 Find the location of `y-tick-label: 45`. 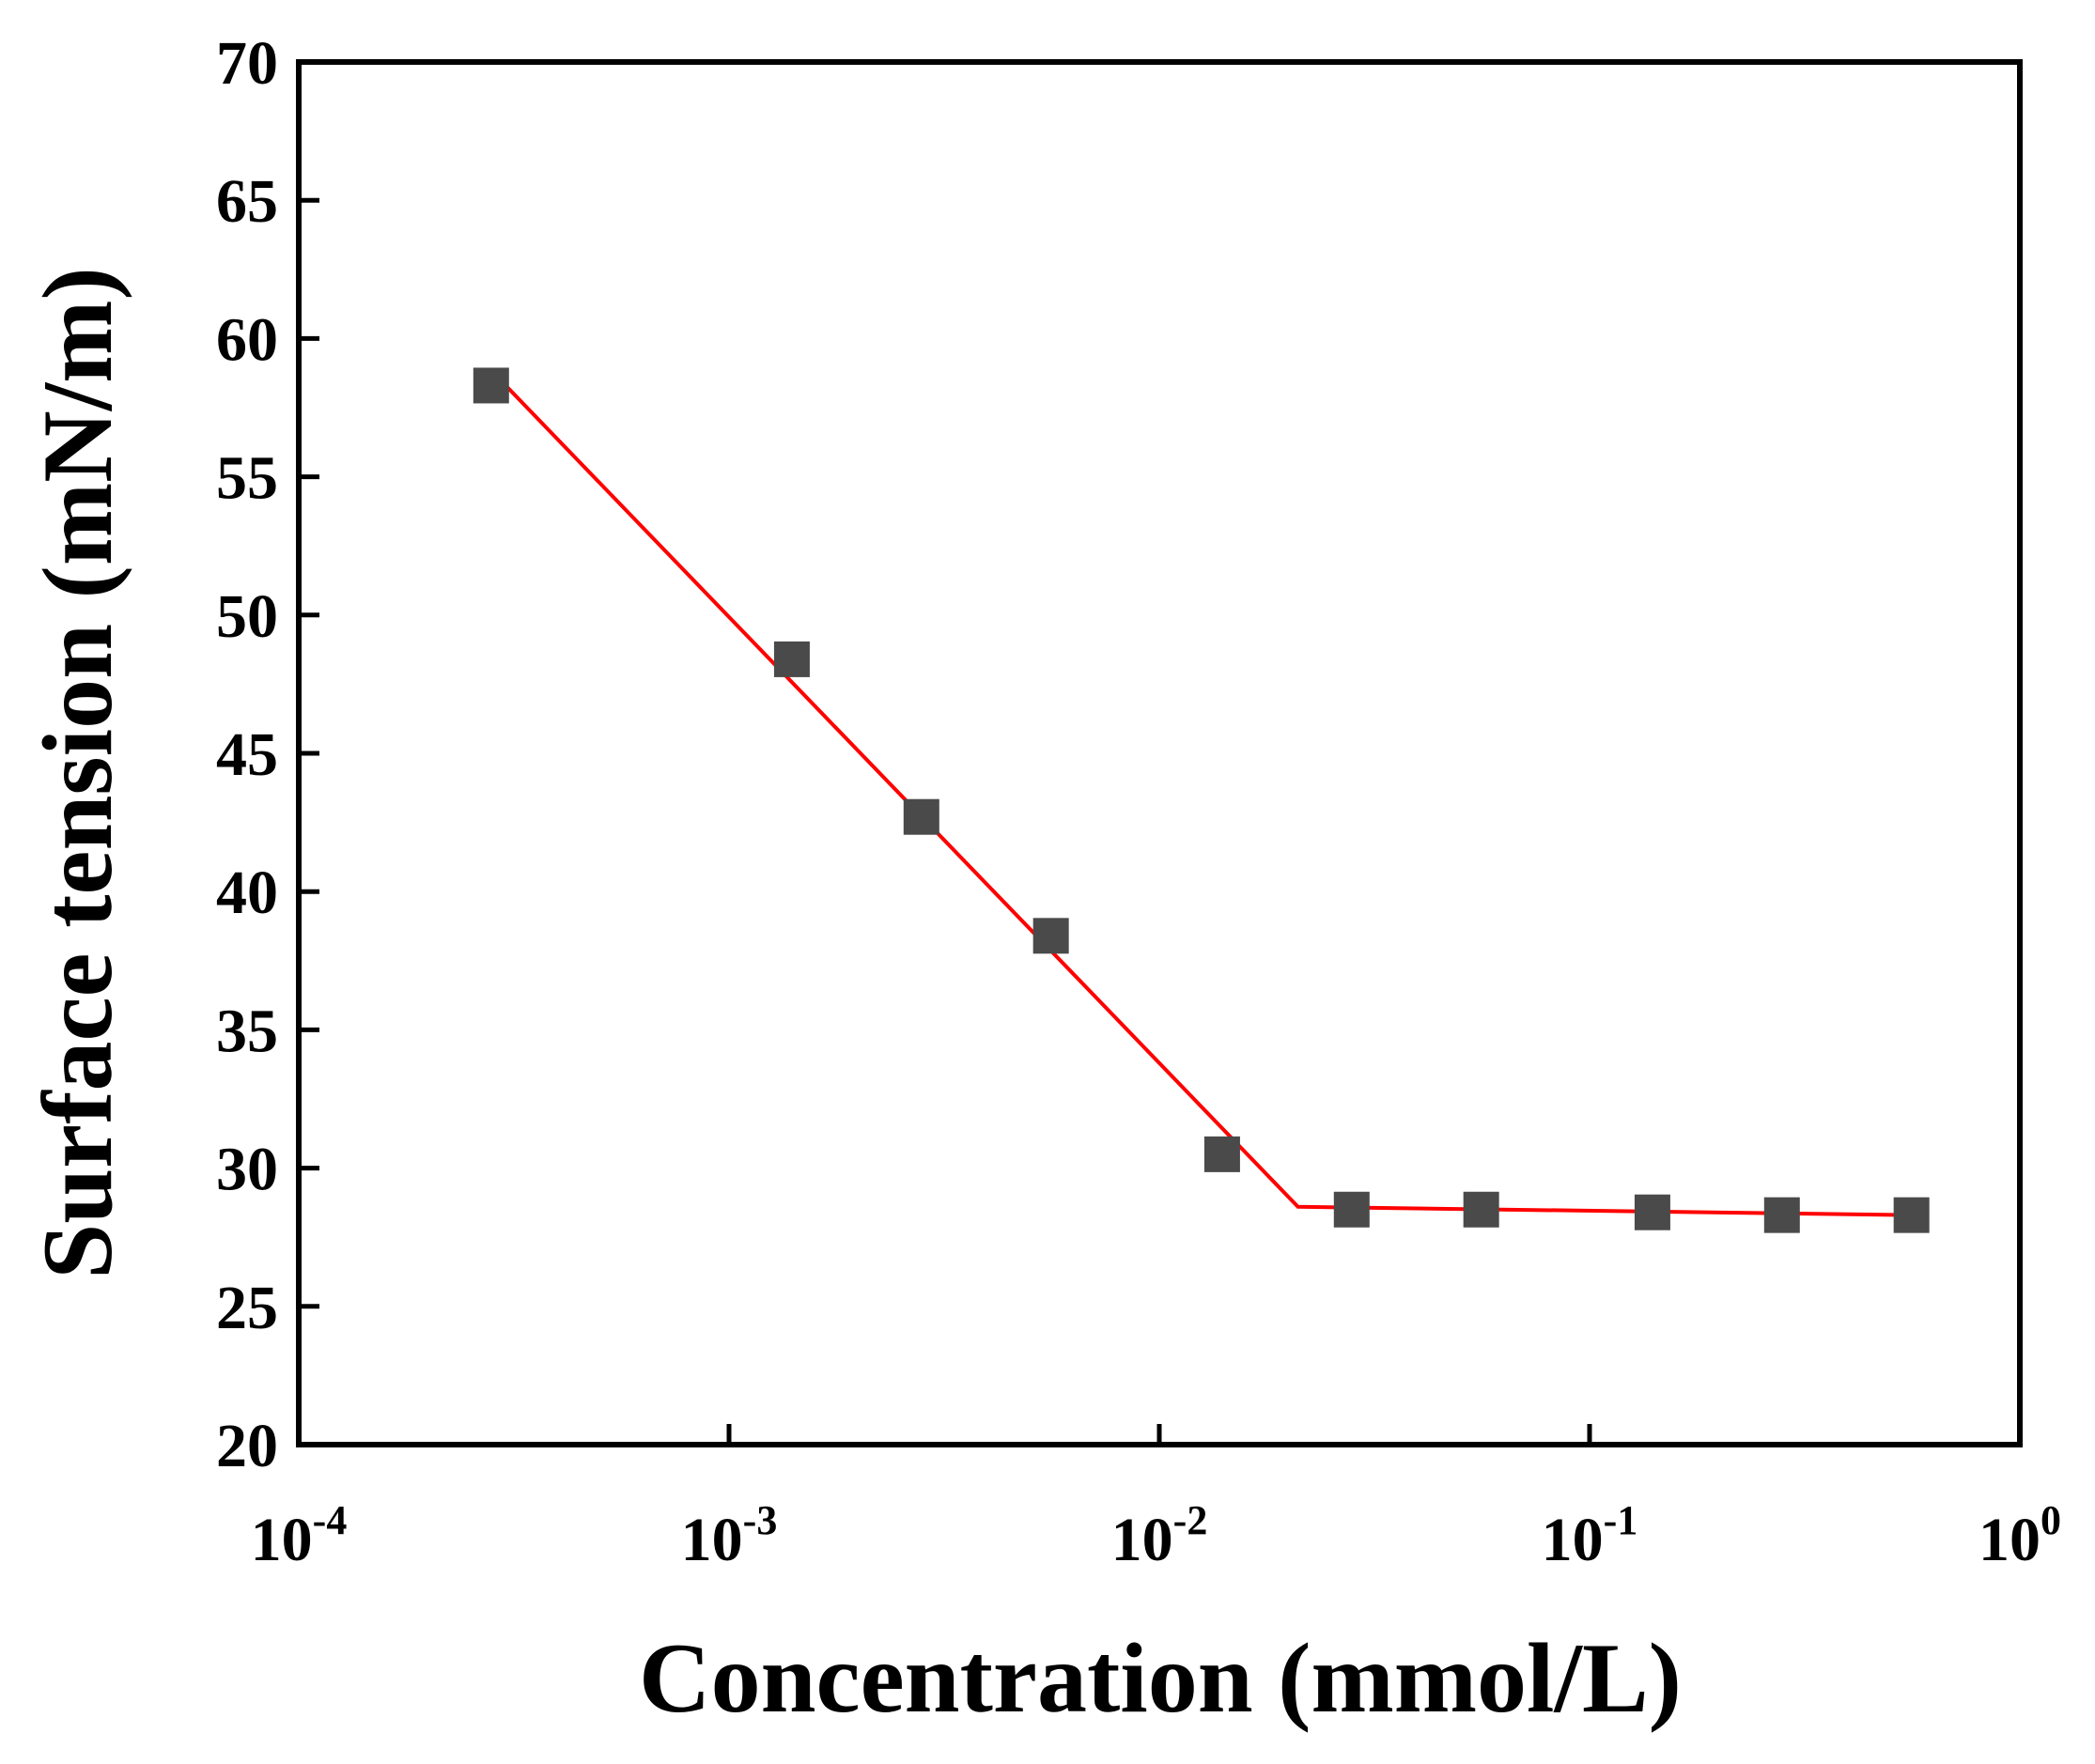

y-tick-label: 45 is located at coordinates (247, 754).